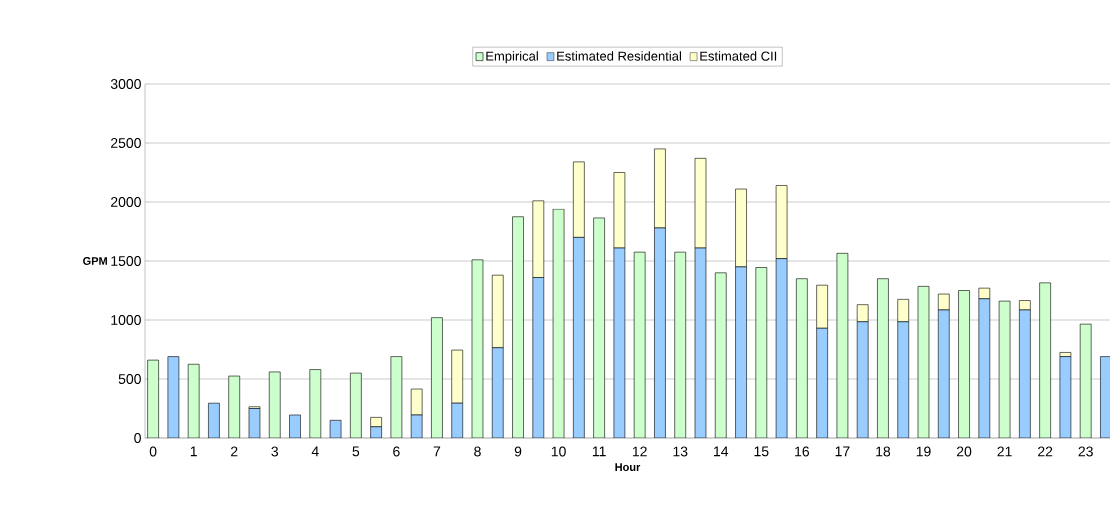 This screenshot has width=1114, height=523. I want to click on y-tick-label: 3000, so click(125, 84).